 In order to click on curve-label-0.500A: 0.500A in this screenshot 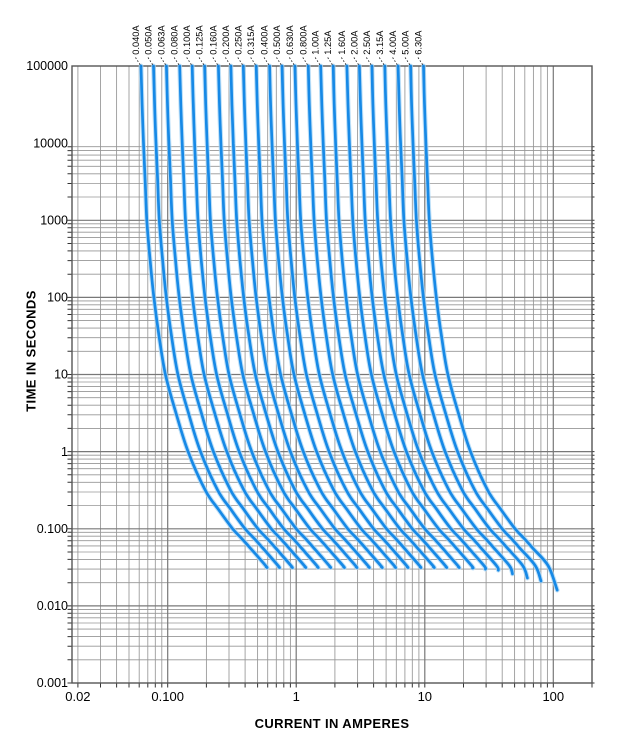, I will do `click(277, 40)`.